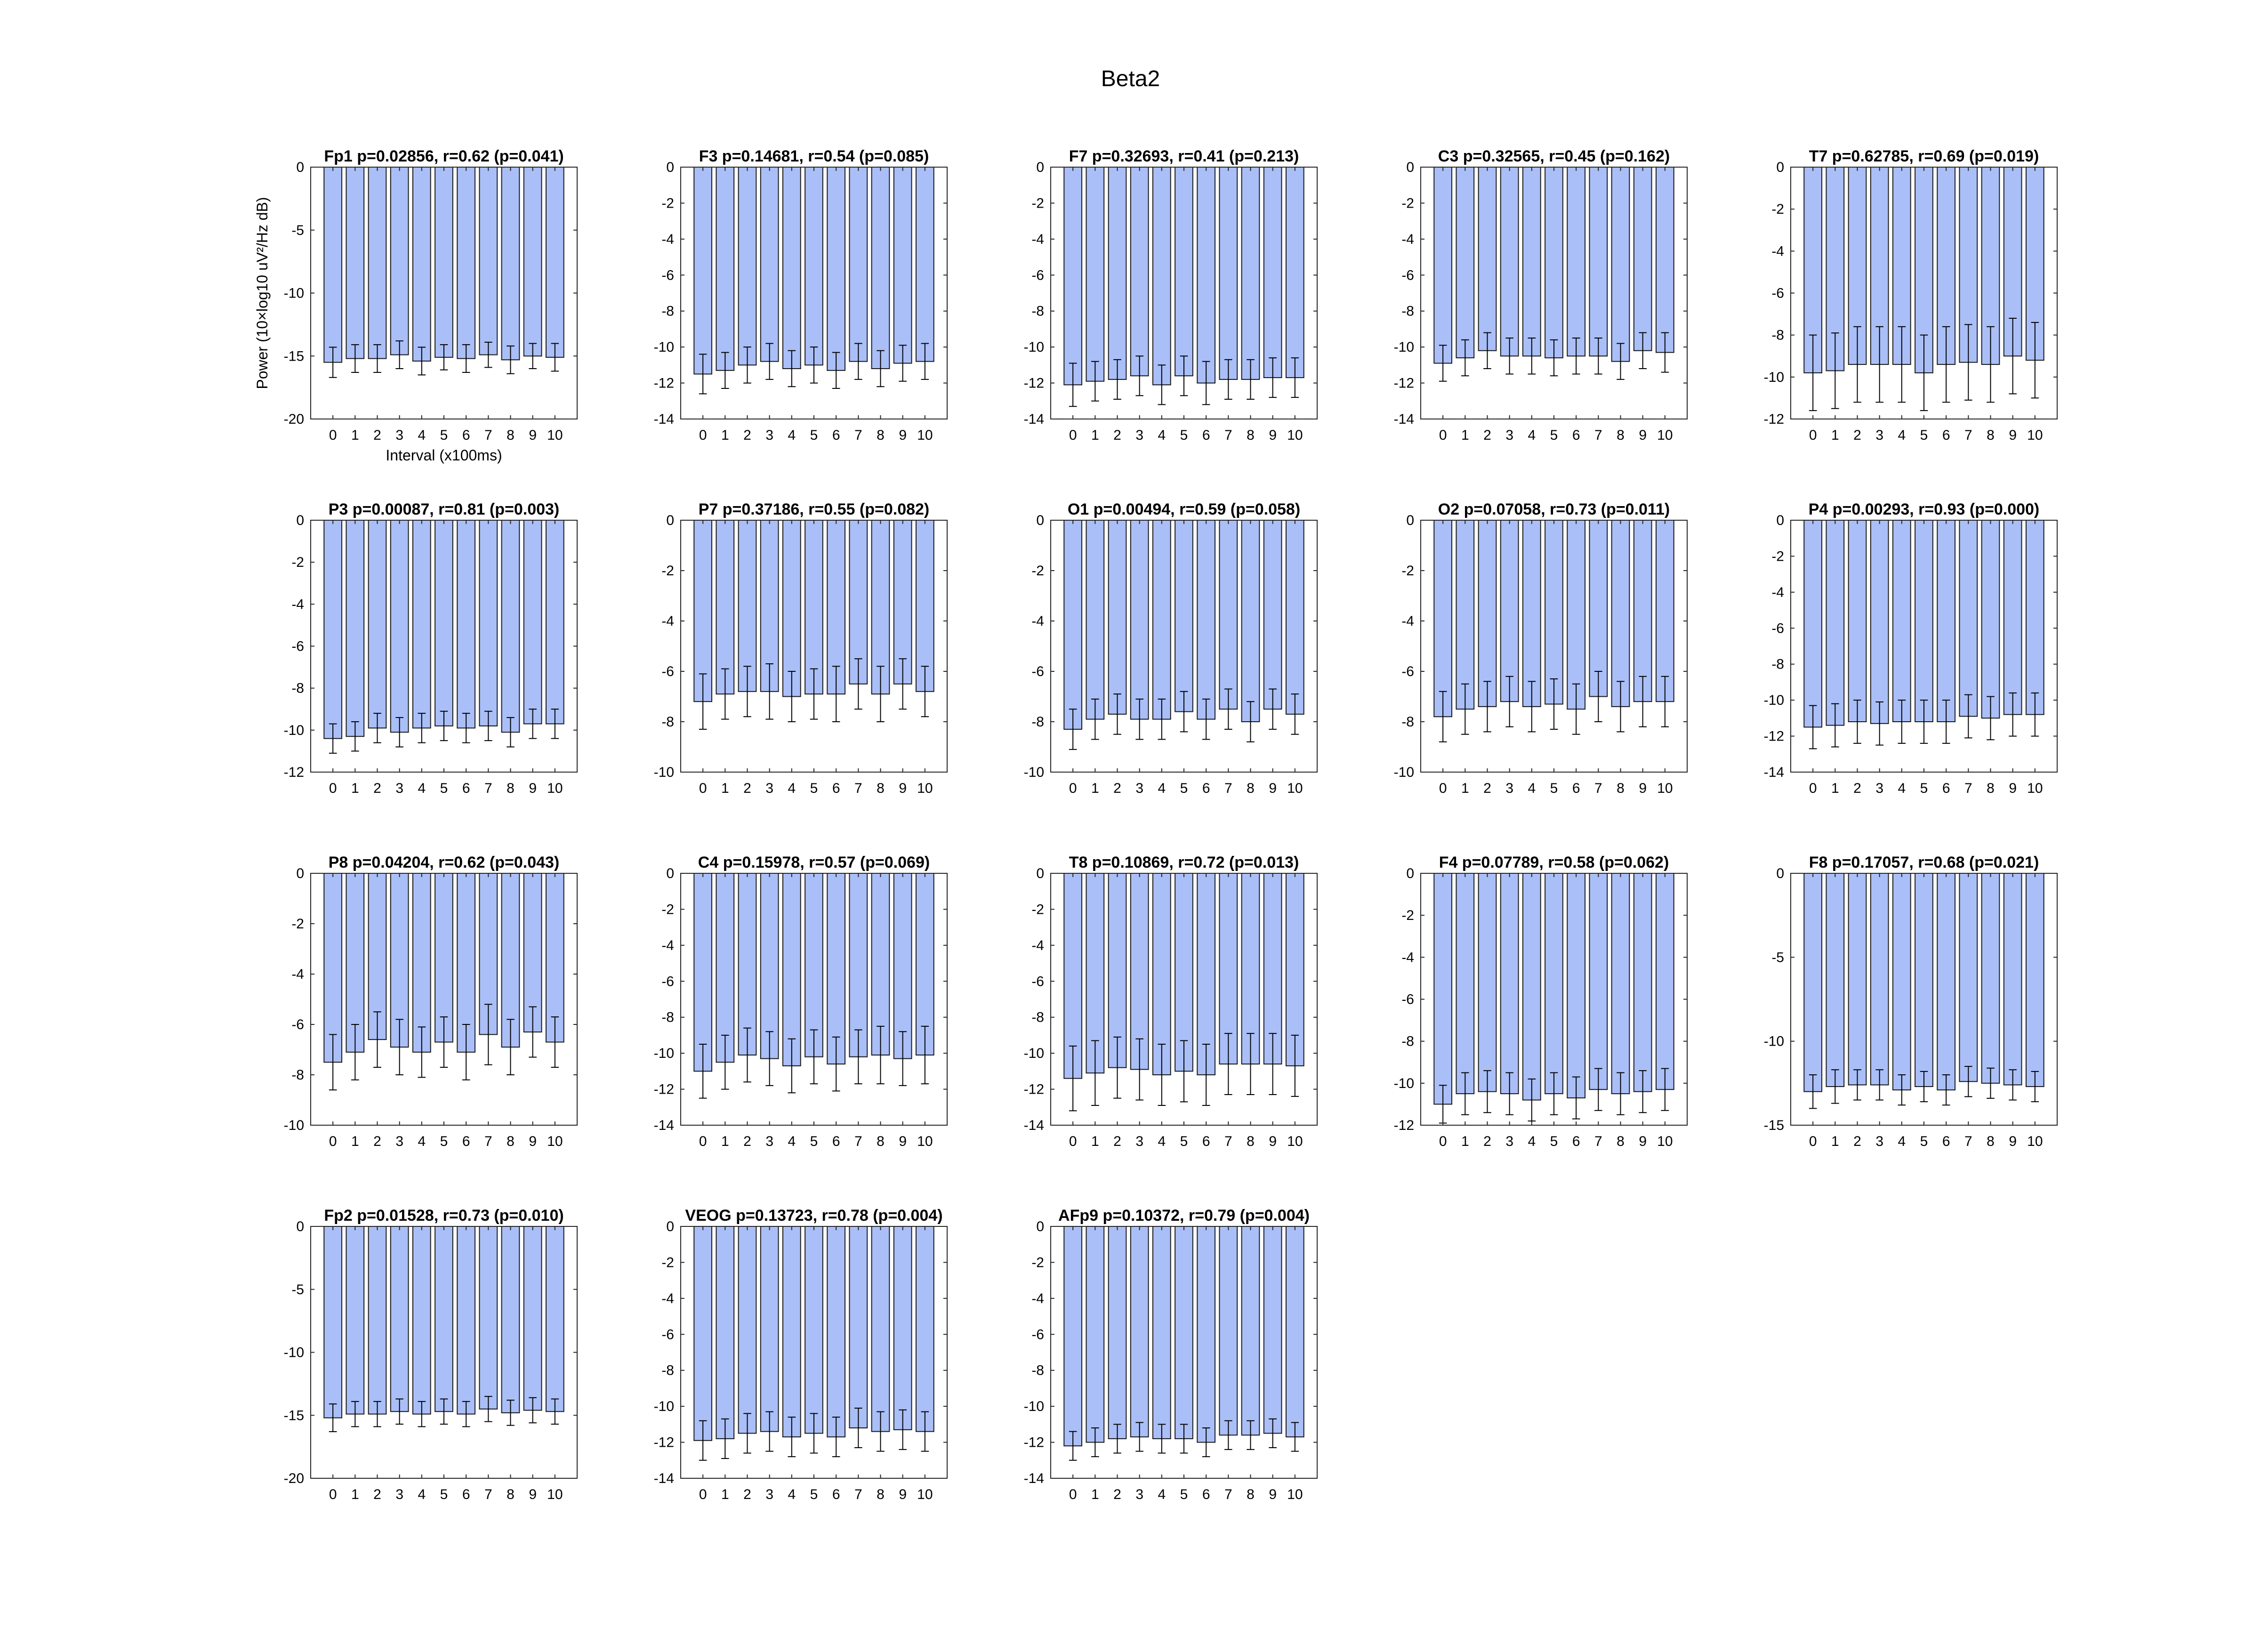  I want to click on y-tick-label: -20, so click(294, 1478).